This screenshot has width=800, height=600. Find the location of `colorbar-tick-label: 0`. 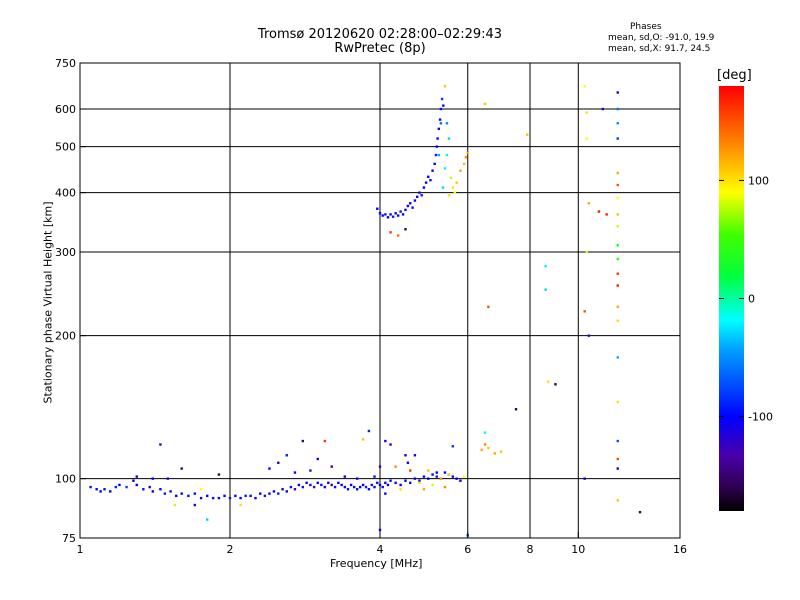

colorbar-tick-label: 0 is located at coordinates (751, 299).